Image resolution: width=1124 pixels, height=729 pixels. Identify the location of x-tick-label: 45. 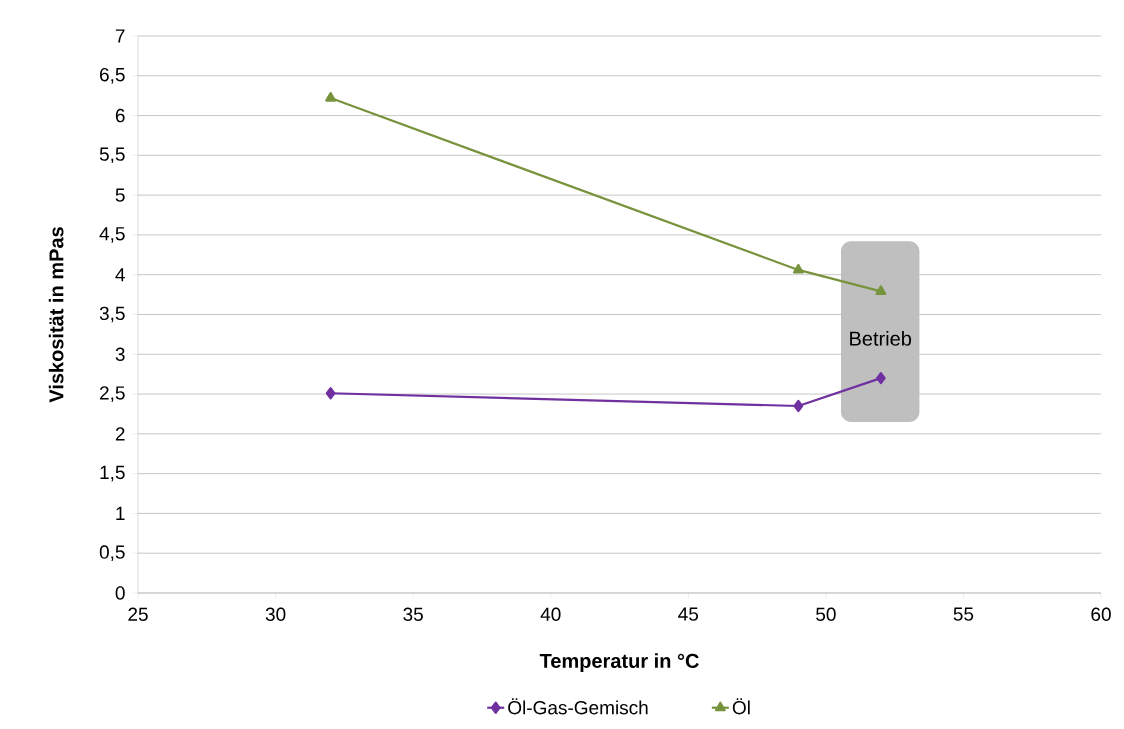
(688, 614).